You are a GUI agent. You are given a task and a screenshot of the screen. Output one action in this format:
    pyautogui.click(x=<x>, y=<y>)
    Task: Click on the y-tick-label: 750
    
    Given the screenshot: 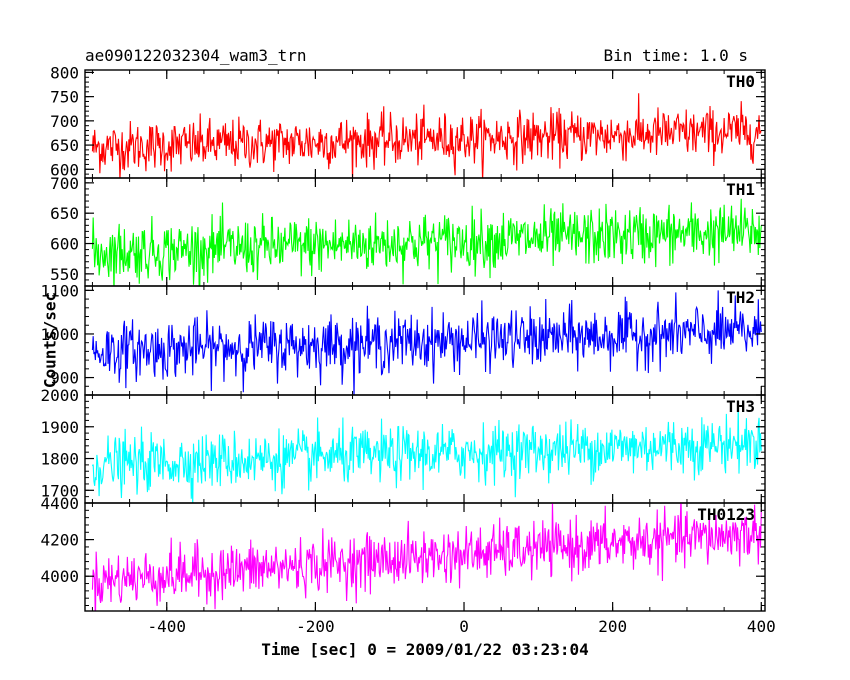 What is the action you would take?
    pyautogui.click(x=64, y=97)
    